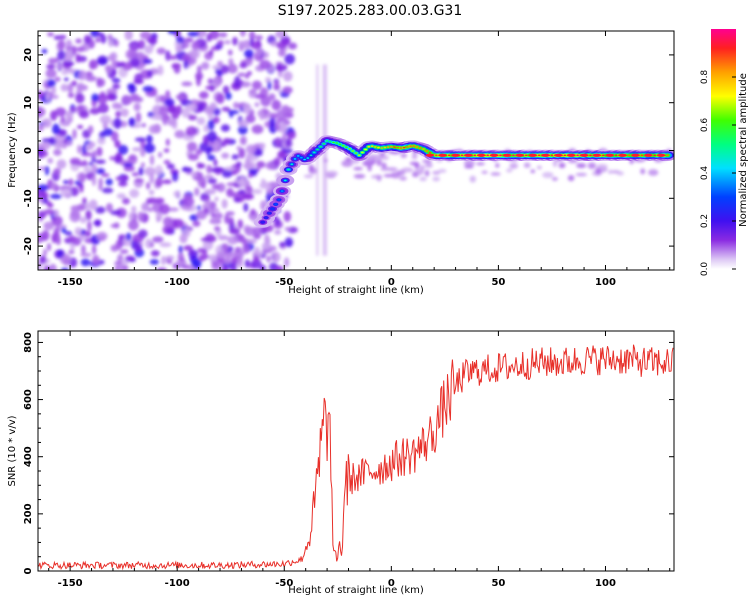 The image size is (750, 600). I want to click on colorbar-gradient, so click(723, 149).